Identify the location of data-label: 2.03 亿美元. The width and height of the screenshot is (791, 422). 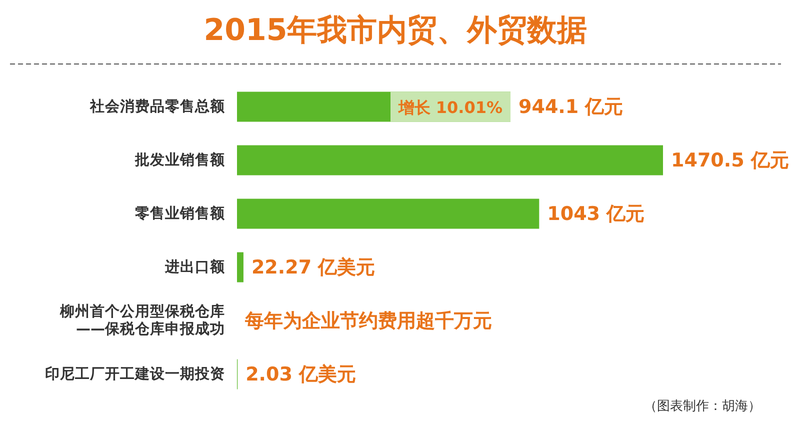
(301, 374).